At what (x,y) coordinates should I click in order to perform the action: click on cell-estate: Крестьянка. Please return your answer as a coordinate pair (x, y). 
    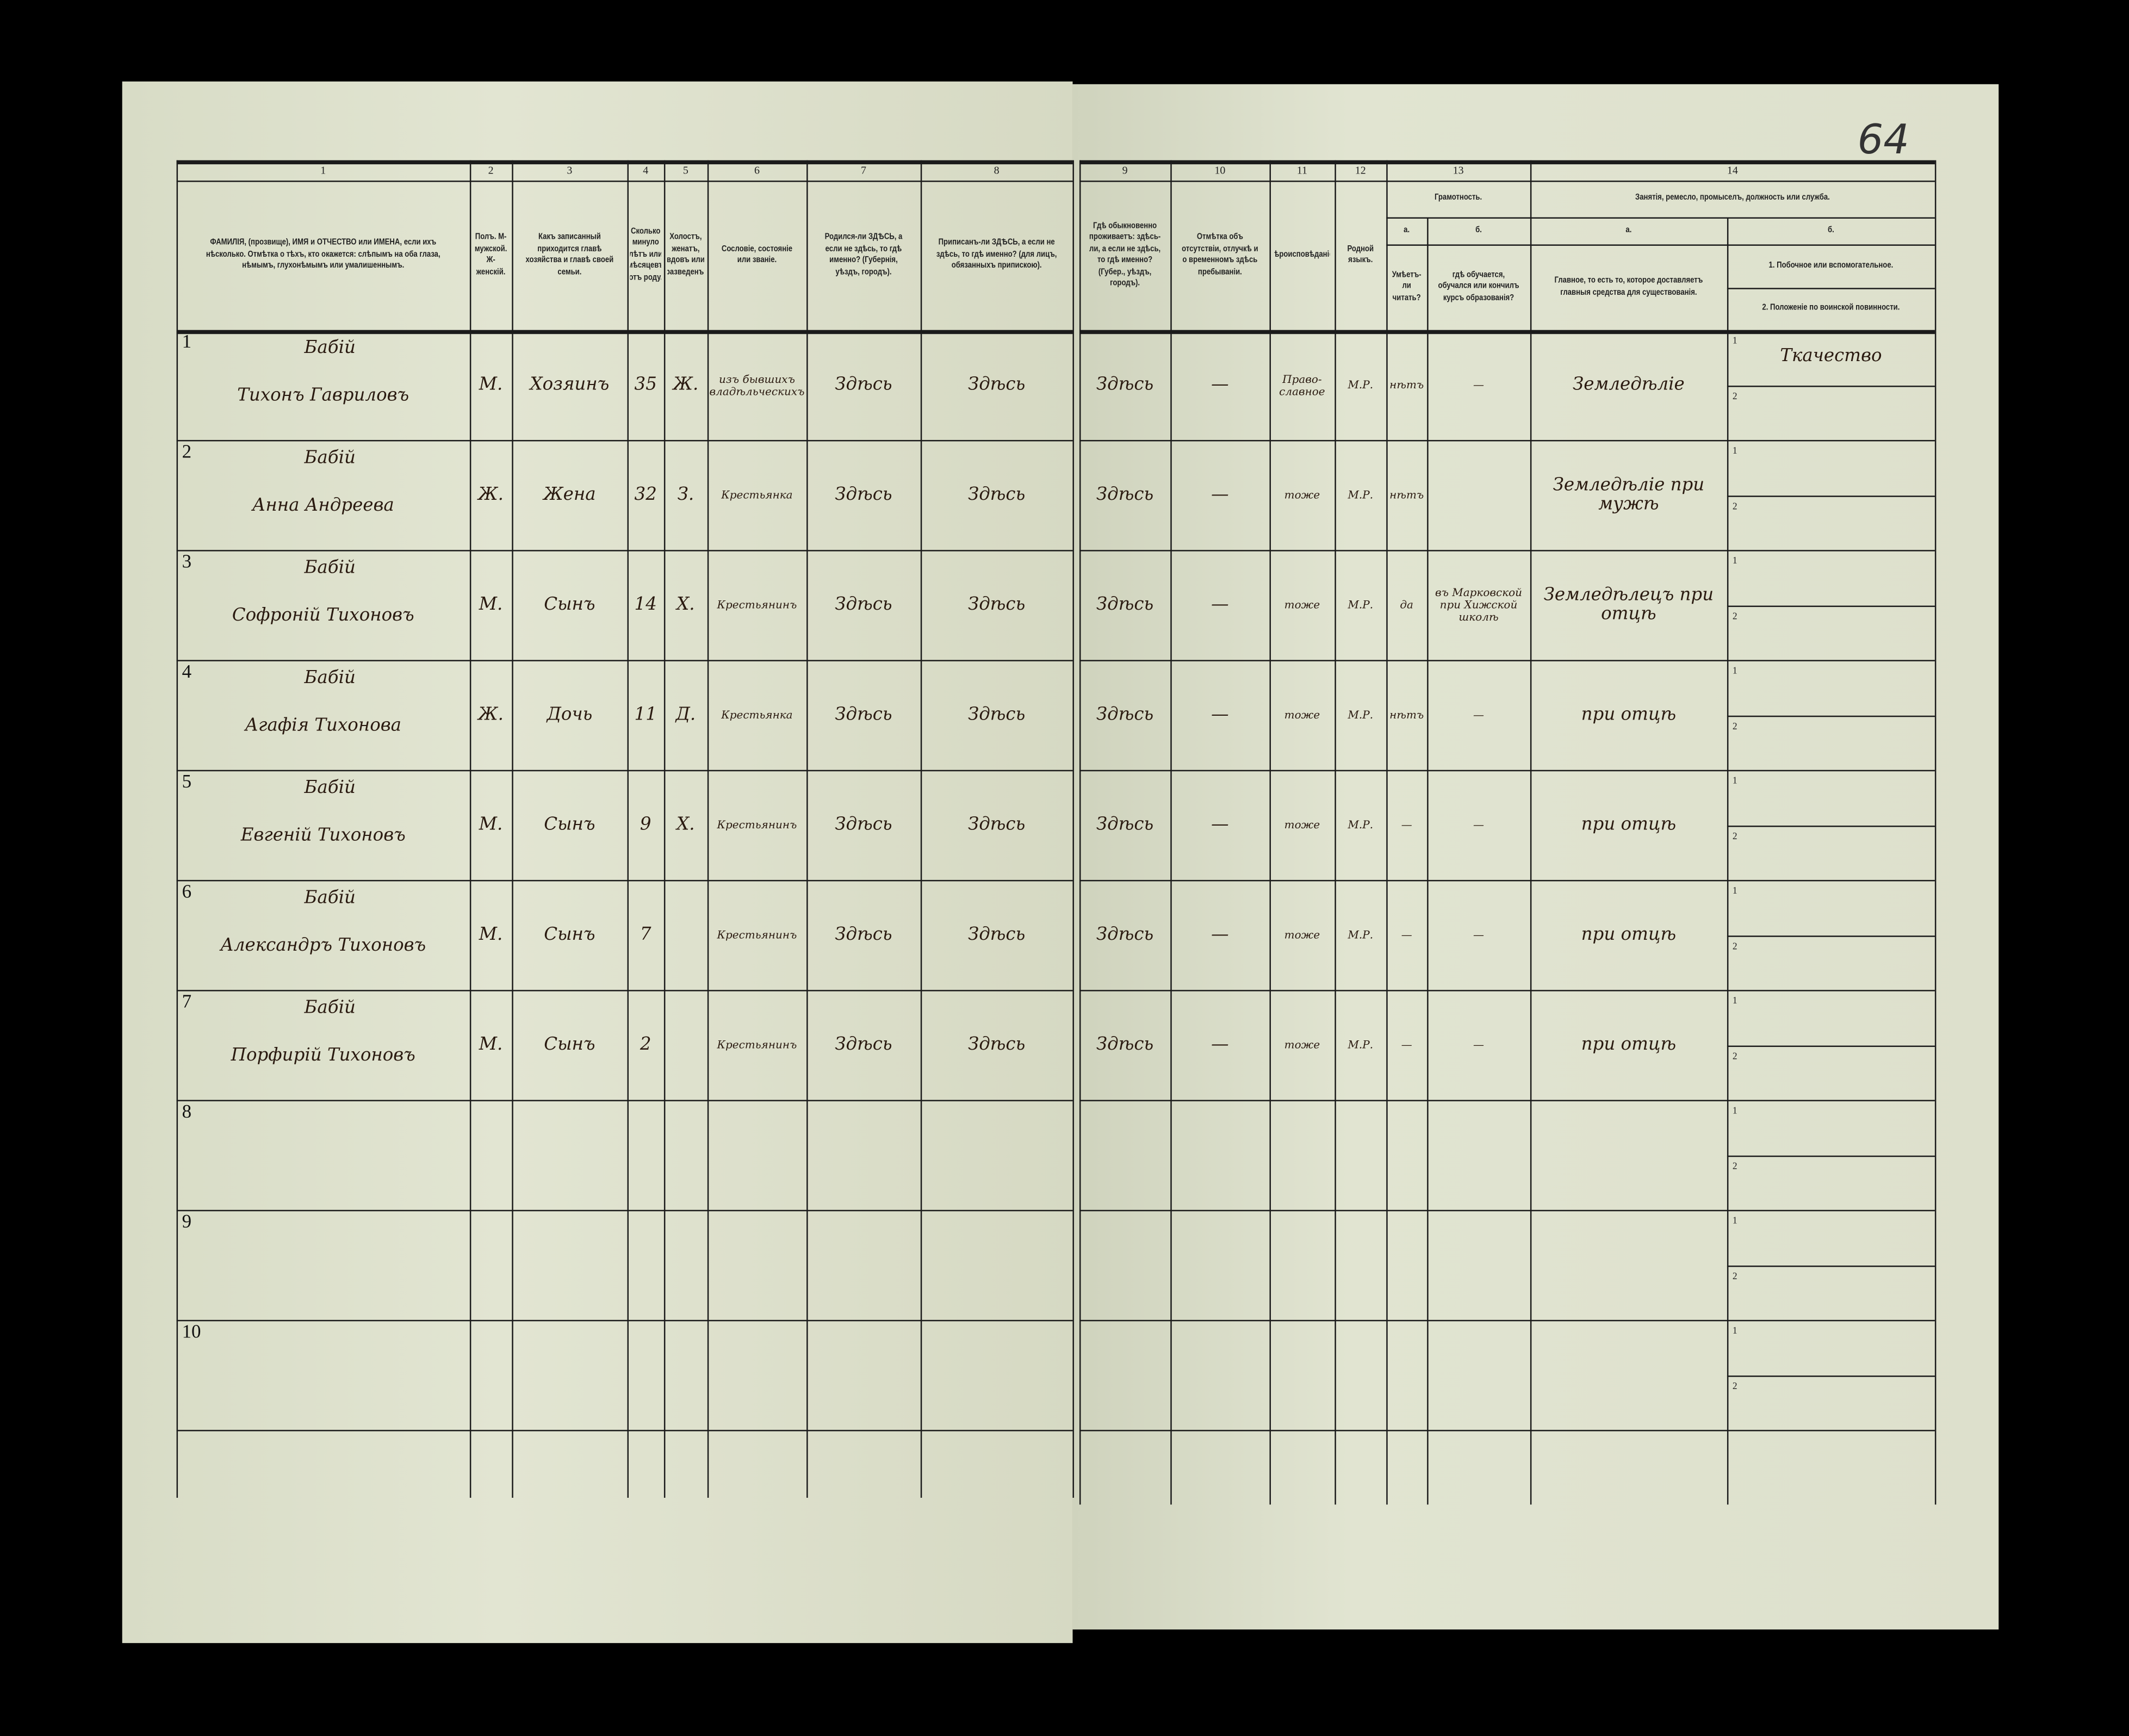
    Looking at the image, I should click on (757, 715).